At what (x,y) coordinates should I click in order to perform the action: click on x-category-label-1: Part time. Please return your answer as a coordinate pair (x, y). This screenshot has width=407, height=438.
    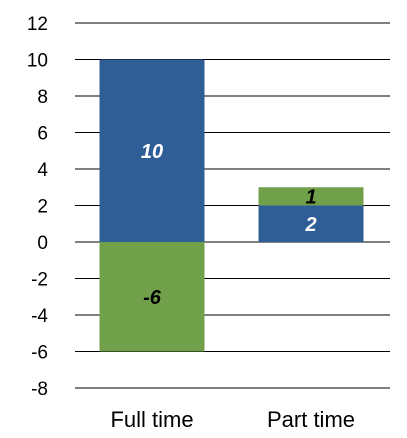
    Looking at the image, I should click on (311, 419).